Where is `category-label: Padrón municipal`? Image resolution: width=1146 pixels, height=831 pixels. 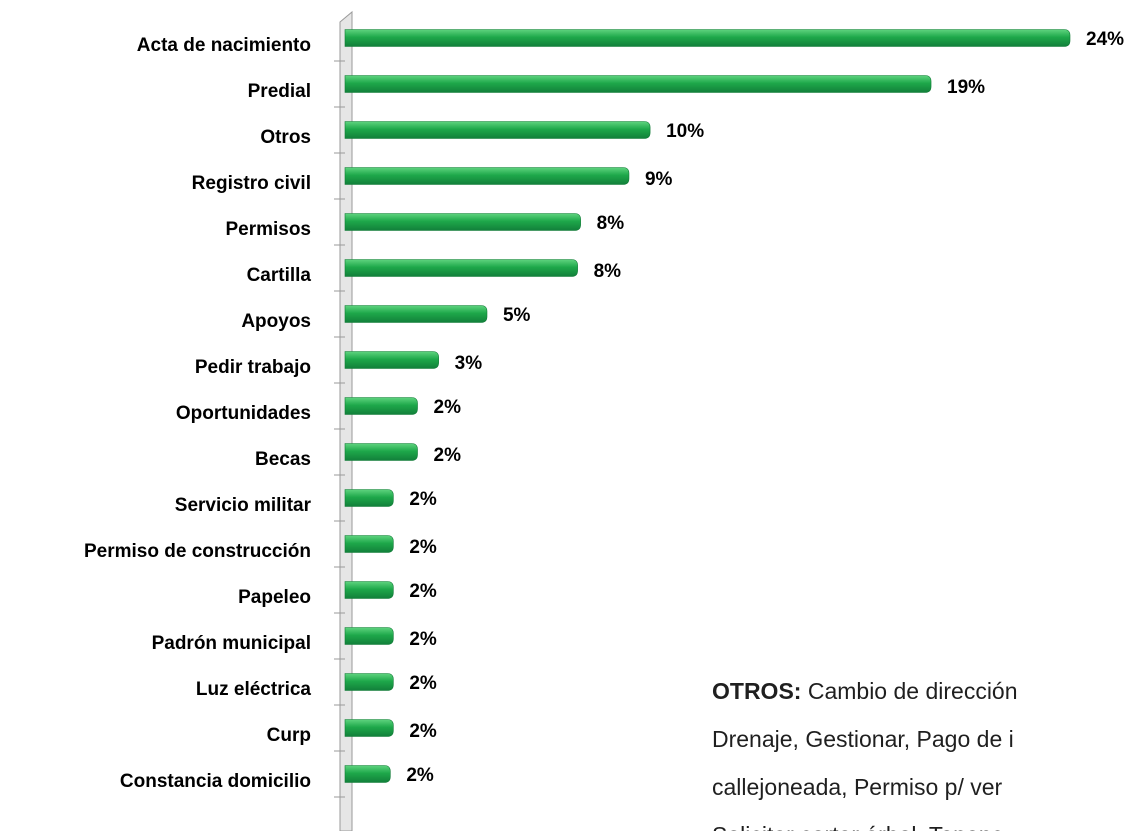
category-label: Padrón municipal is located at coordinates (231, 643).